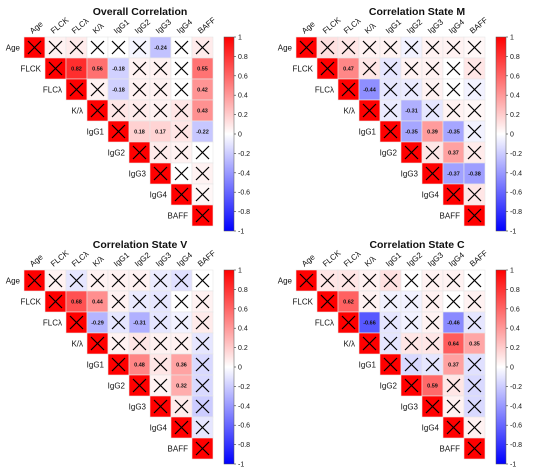  What do you see at coordinates (96, 132) in the screenshot?
I see `row-label: IgG1` at bounding box center [96, 132].